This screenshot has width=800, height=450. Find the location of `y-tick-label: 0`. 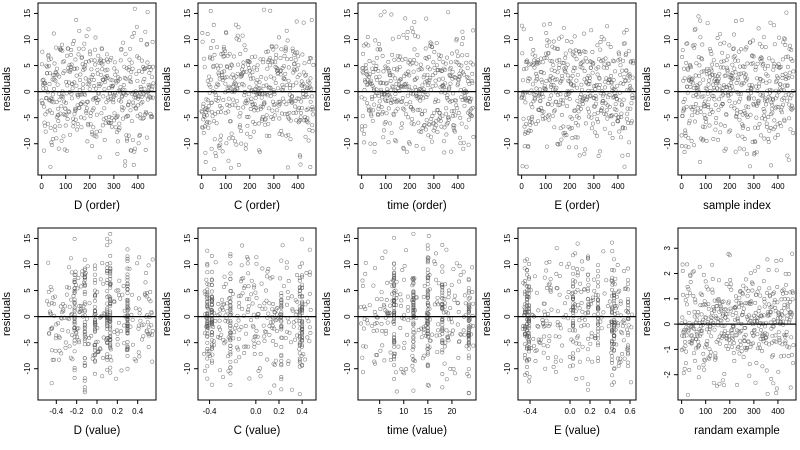

y-tick-label: 0 is located at coordinates (347, 316).